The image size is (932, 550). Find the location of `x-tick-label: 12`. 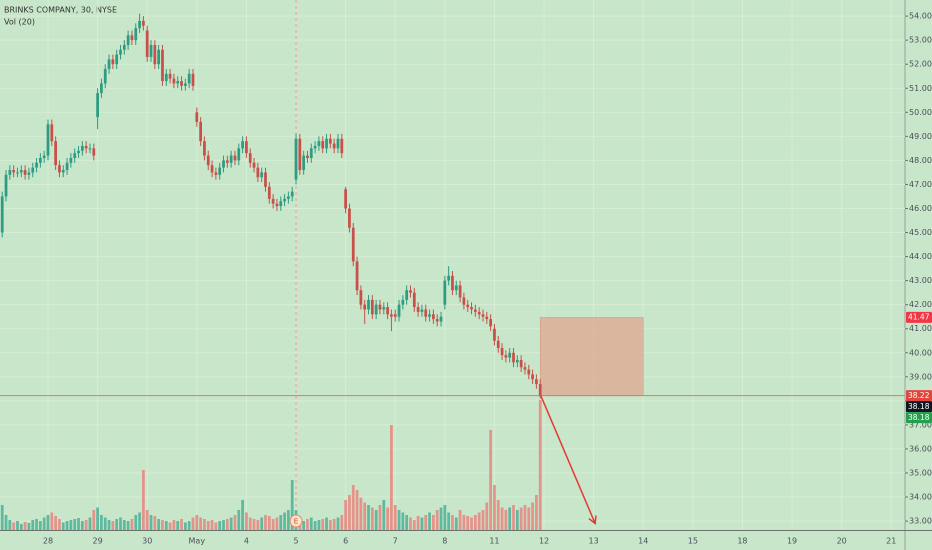

x-tick-label: 12 is located at coordinates (544, 541).